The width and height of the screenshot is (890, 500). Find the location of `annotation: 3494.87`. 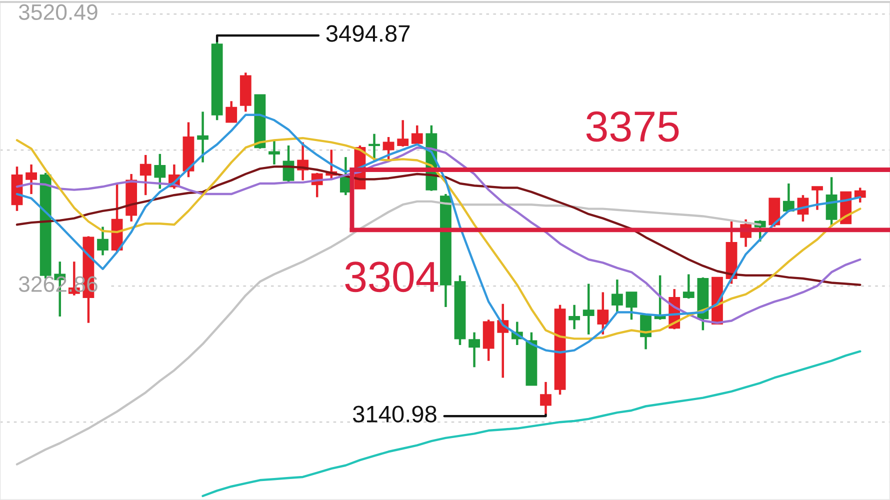

annotation: 3494.87 is located at coordinates (368, 33).